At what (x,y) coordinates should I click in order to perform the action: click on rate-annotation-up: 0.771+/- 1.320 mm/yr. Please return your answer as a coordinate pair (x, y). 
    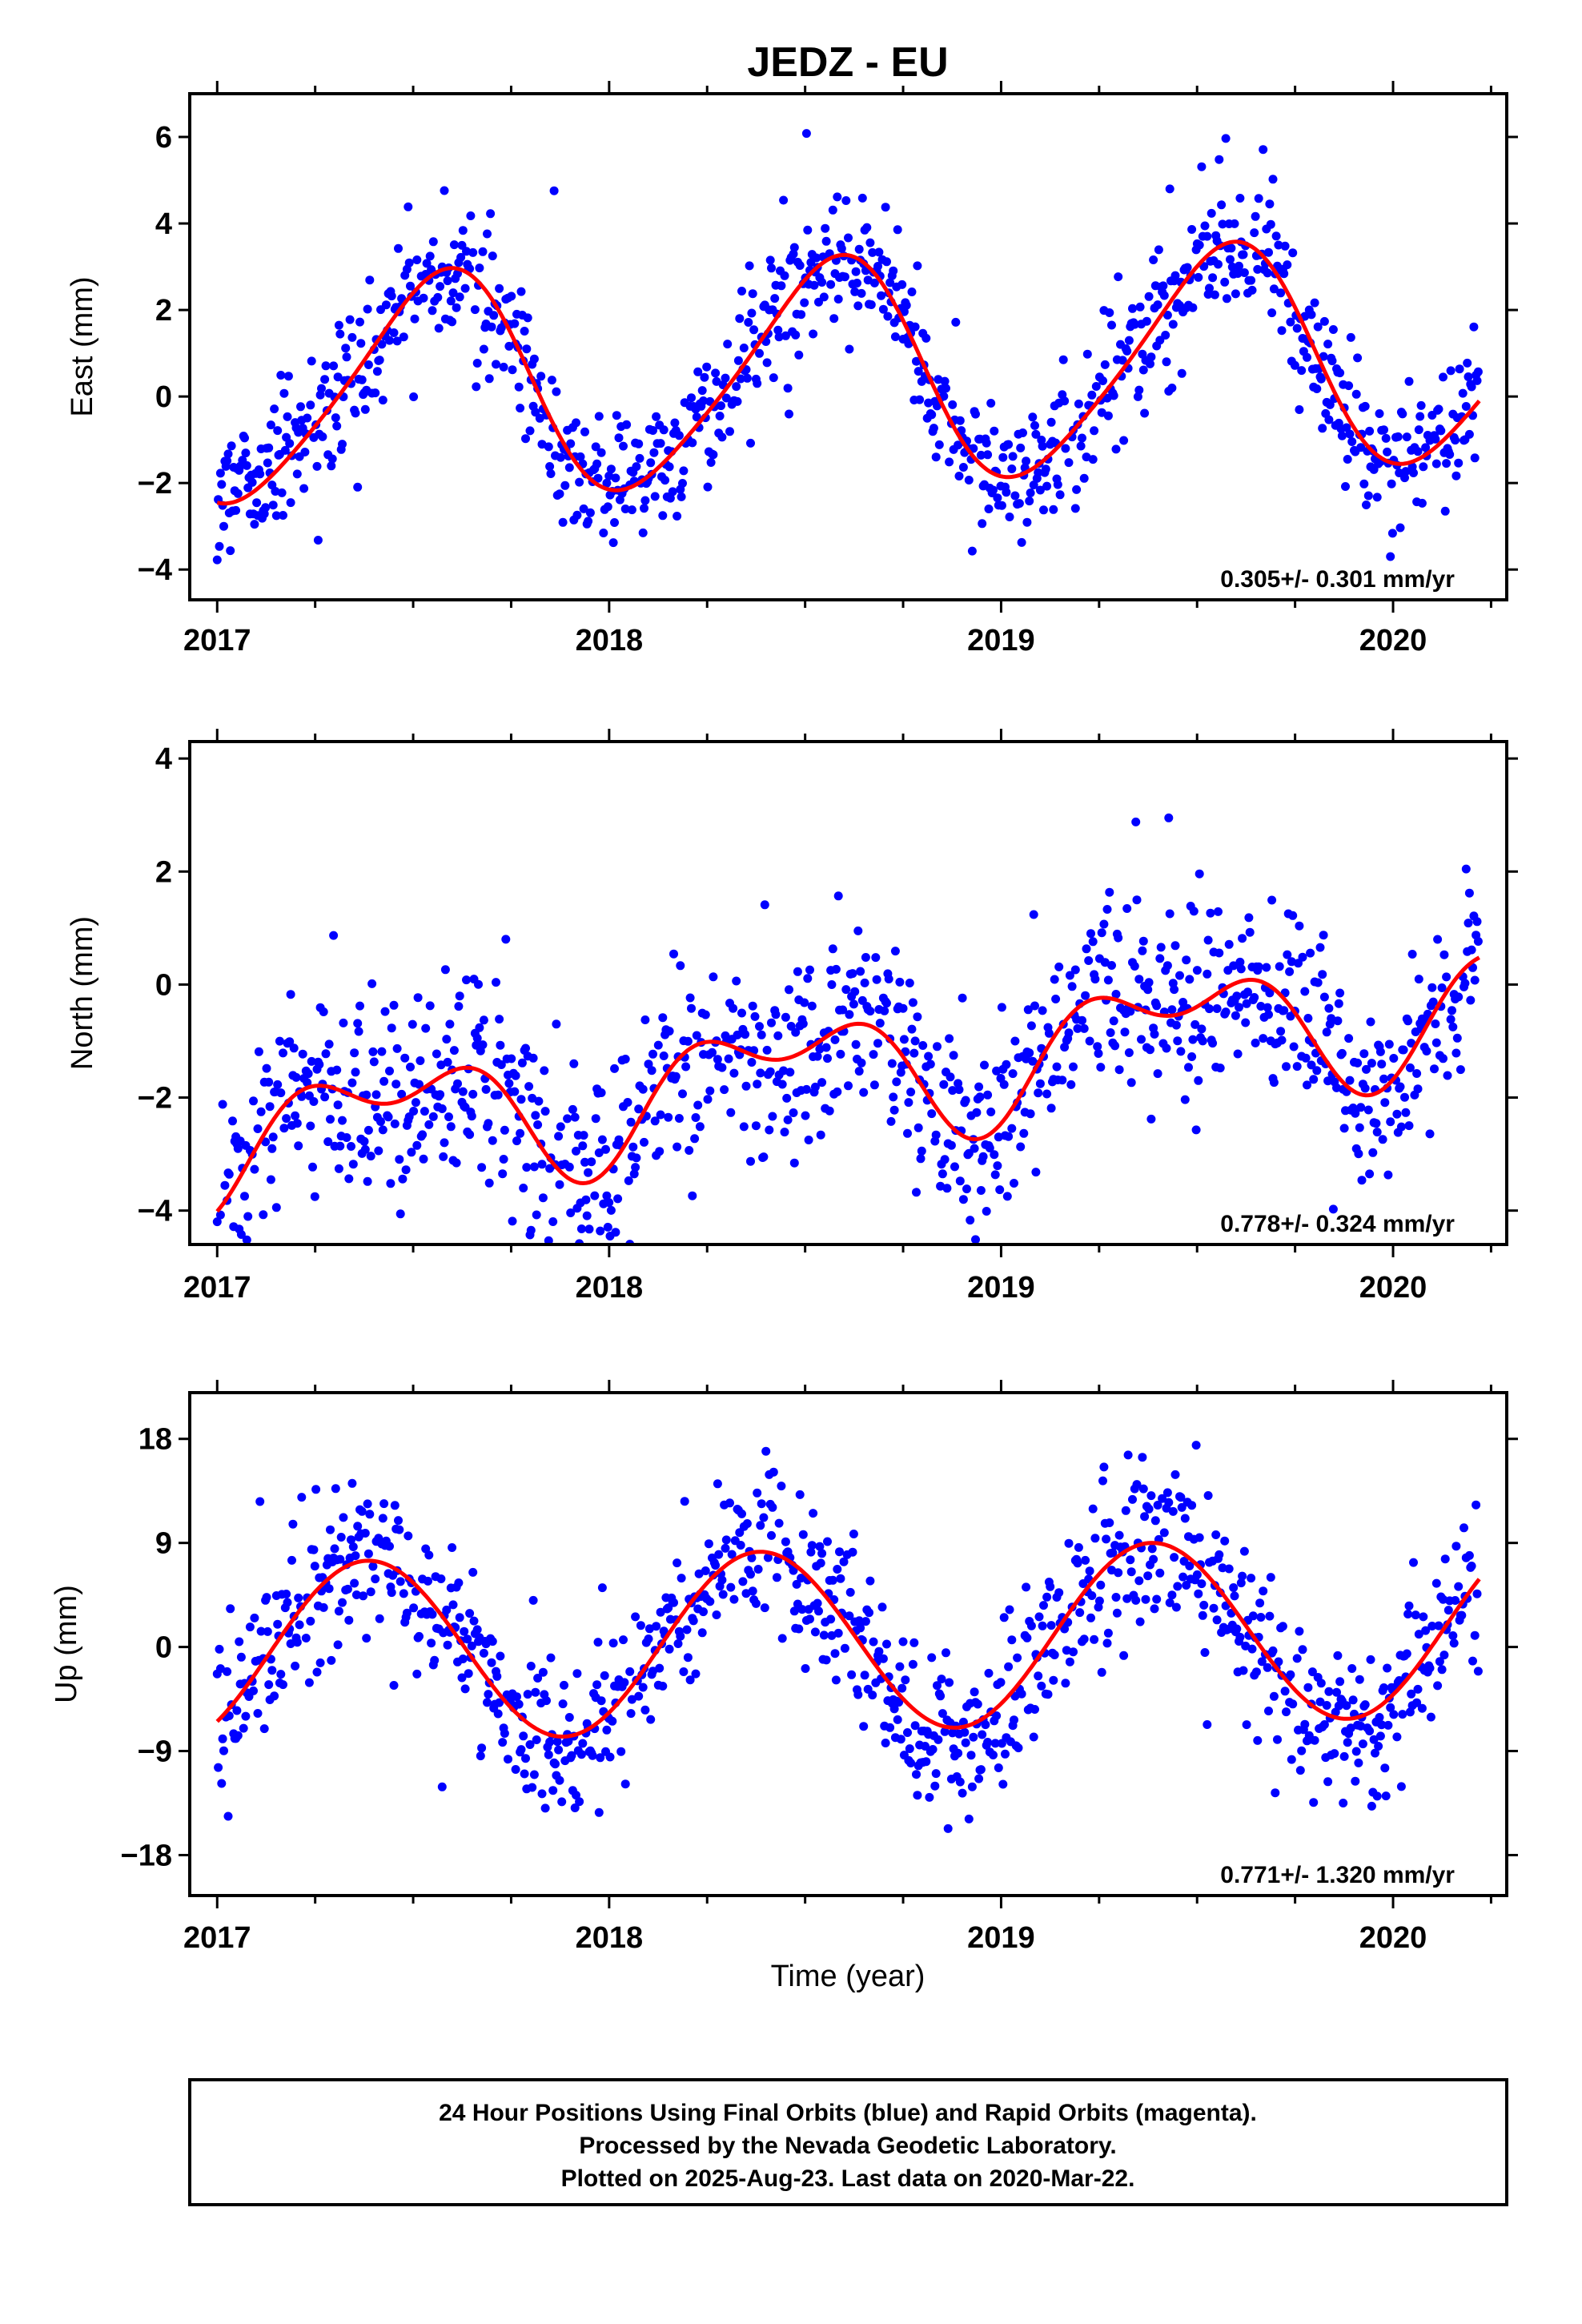
    Looking at the image, I should click on (1337, 1875).